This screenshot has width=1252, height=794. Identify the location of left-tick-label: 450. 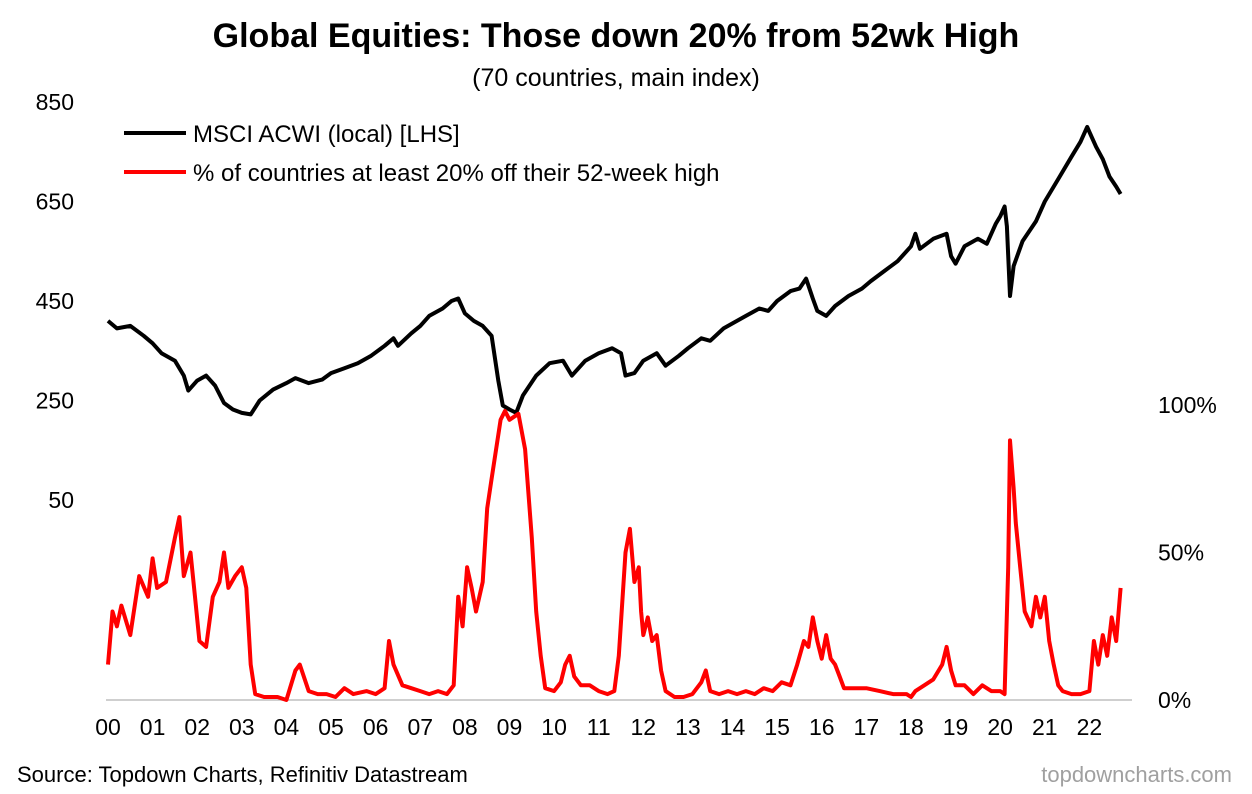
(55, 301).